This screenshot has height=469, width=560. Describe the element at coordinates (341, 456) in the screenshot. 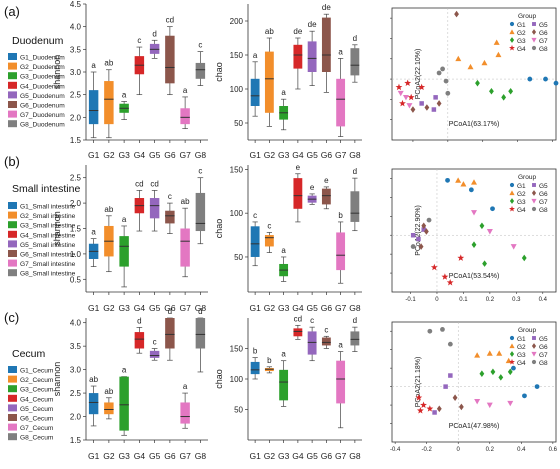

I see `row3-chao-x-tick-label: G7` at that location.